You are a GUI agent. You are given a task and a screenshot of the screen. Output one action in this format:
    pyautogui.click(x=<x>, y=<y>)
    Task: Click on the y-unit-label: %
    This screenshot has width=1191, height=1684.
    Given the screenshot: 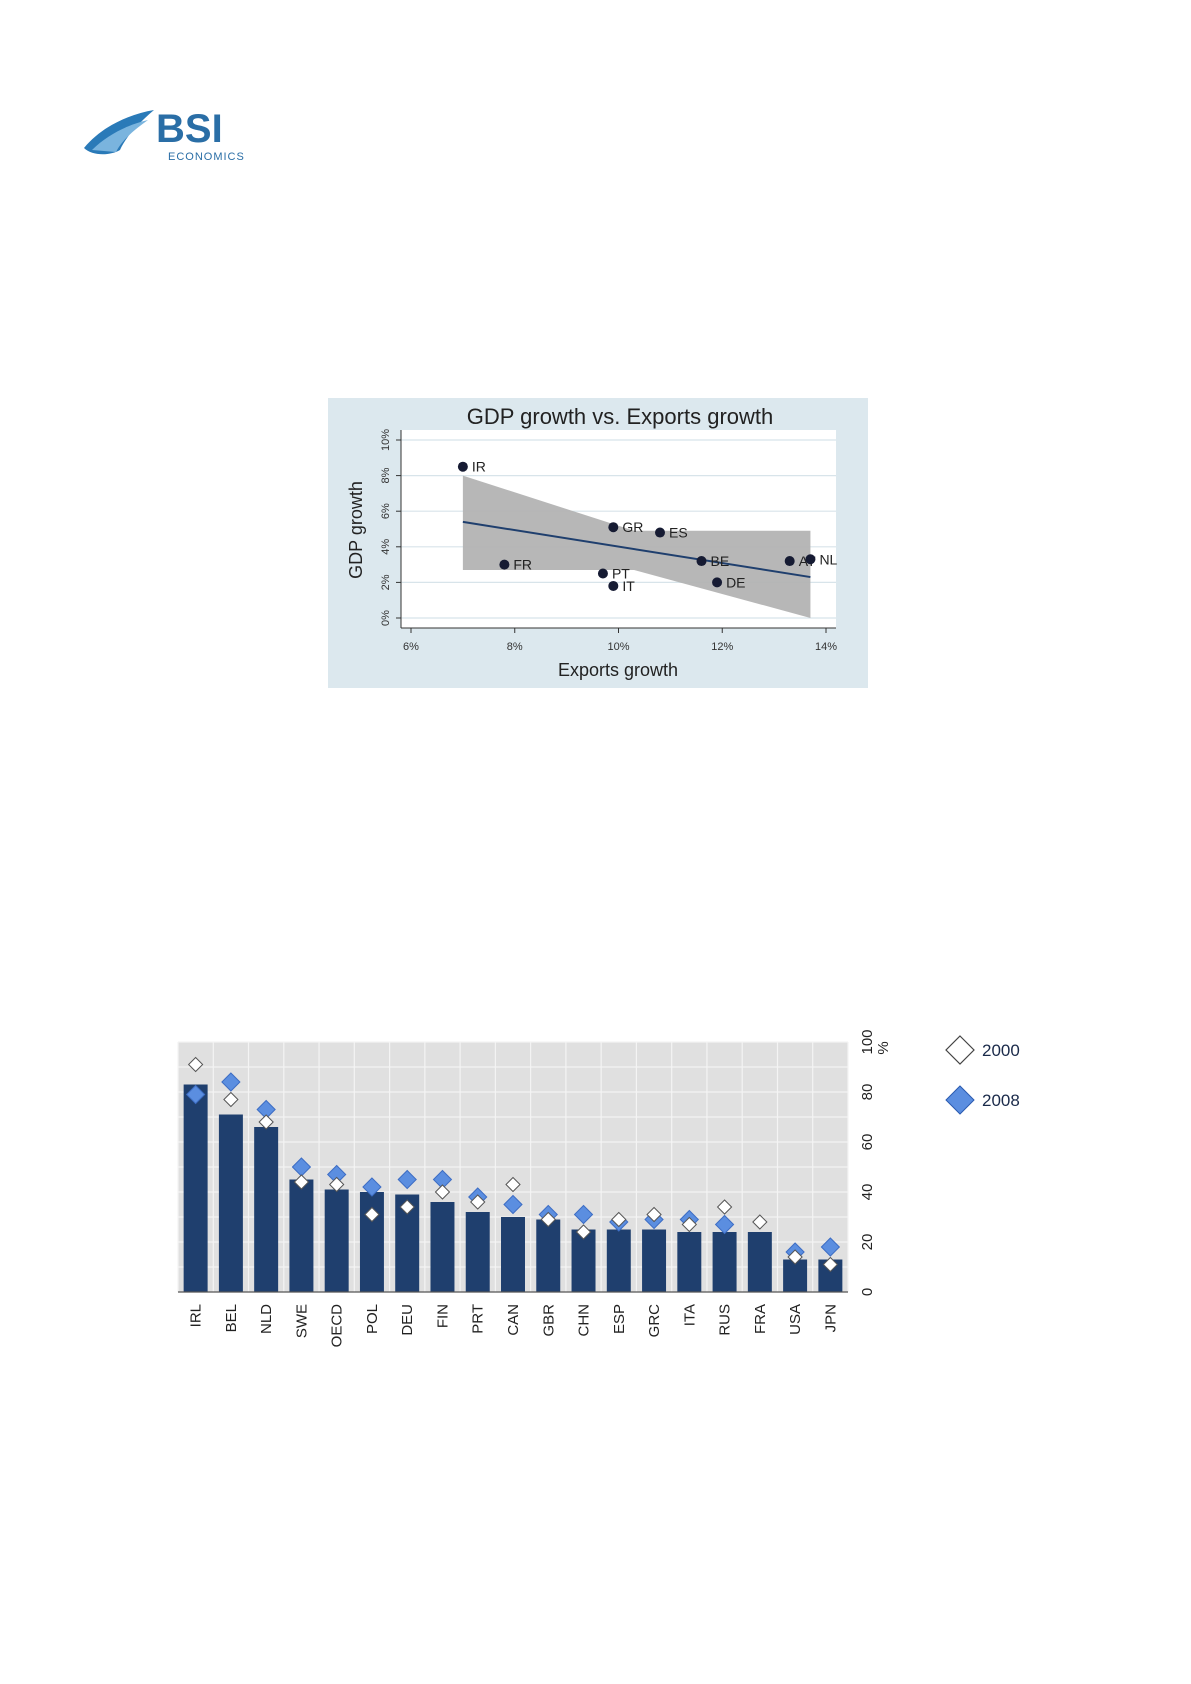 What is the action you would take?
    pyautogui.click(x=883, y=1047)
    